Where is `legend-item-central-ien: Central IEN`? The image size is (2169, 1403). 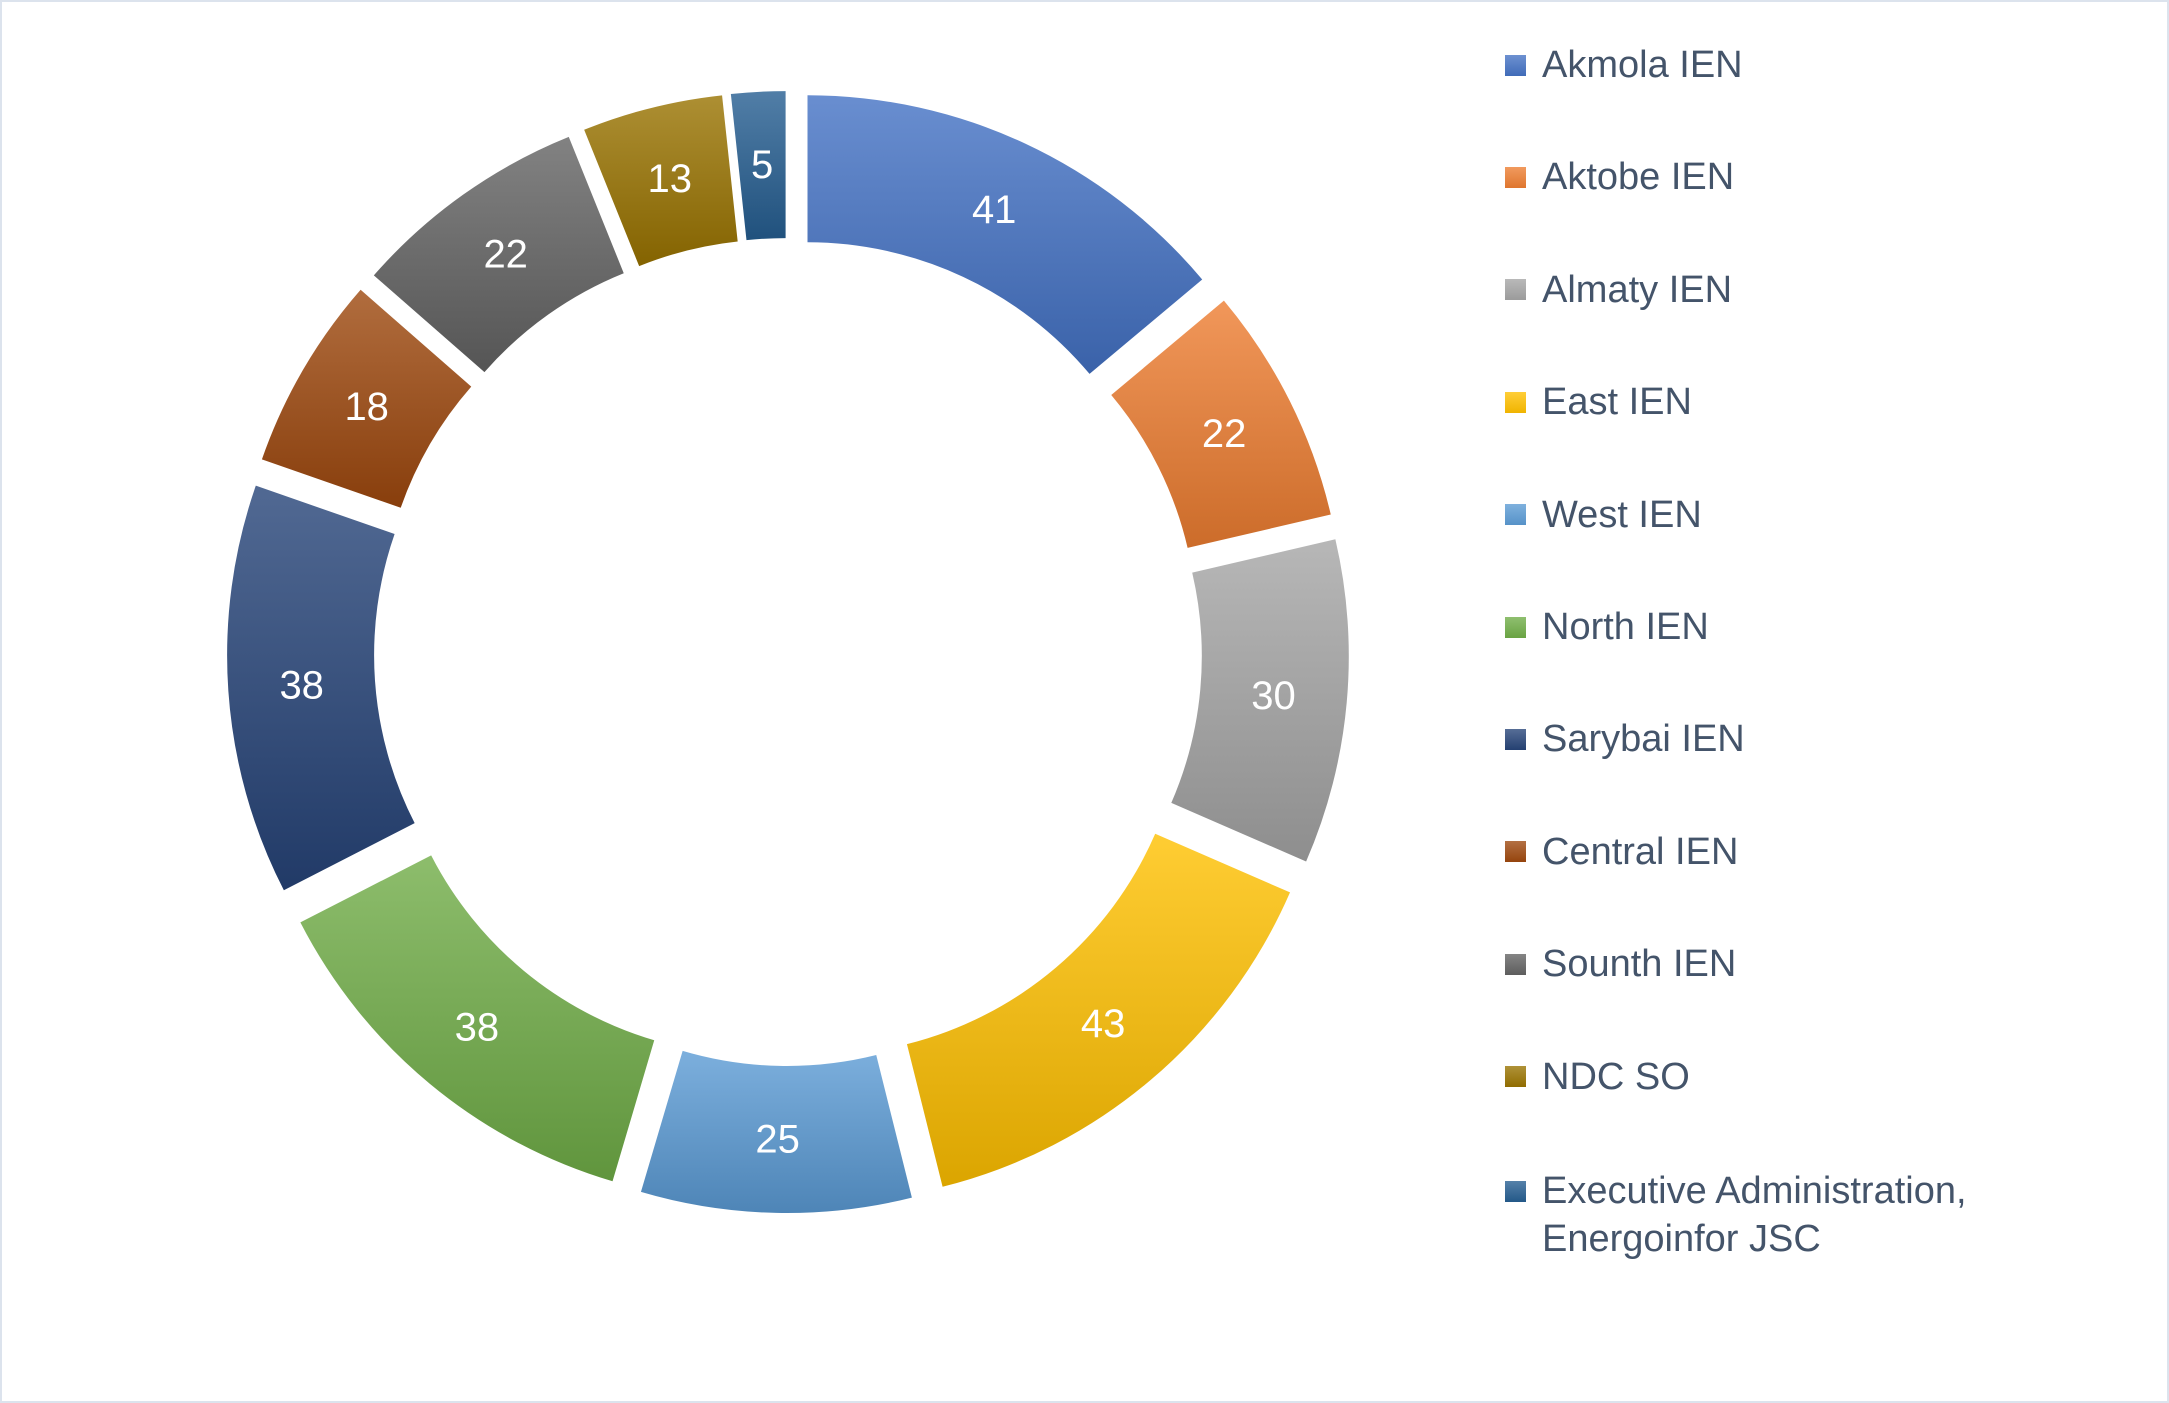 legend-item-central-ien: Central IEN is located at coordinates (1621, 852).